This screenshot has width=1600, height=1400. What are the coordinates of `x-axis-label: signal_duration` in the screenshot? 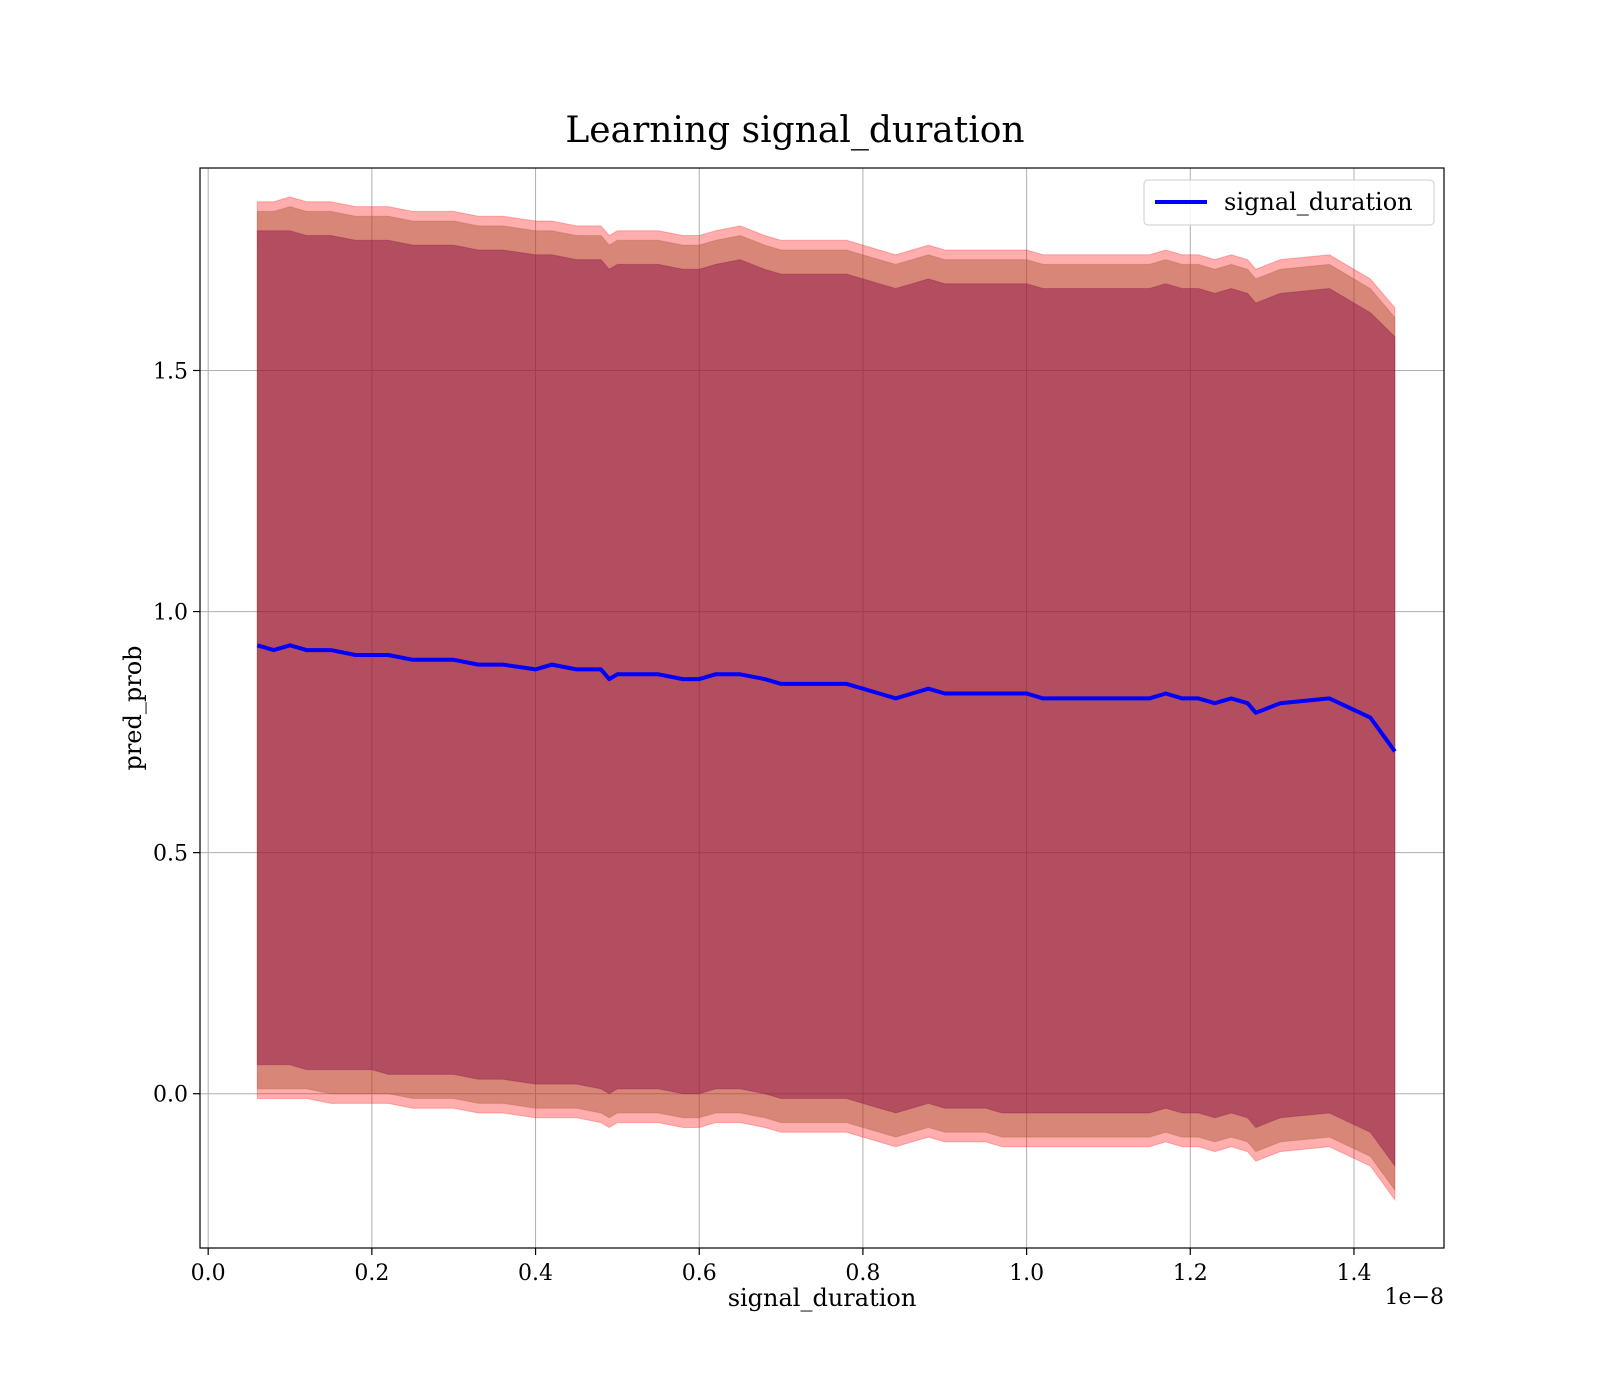 It's located at (822, 1298).